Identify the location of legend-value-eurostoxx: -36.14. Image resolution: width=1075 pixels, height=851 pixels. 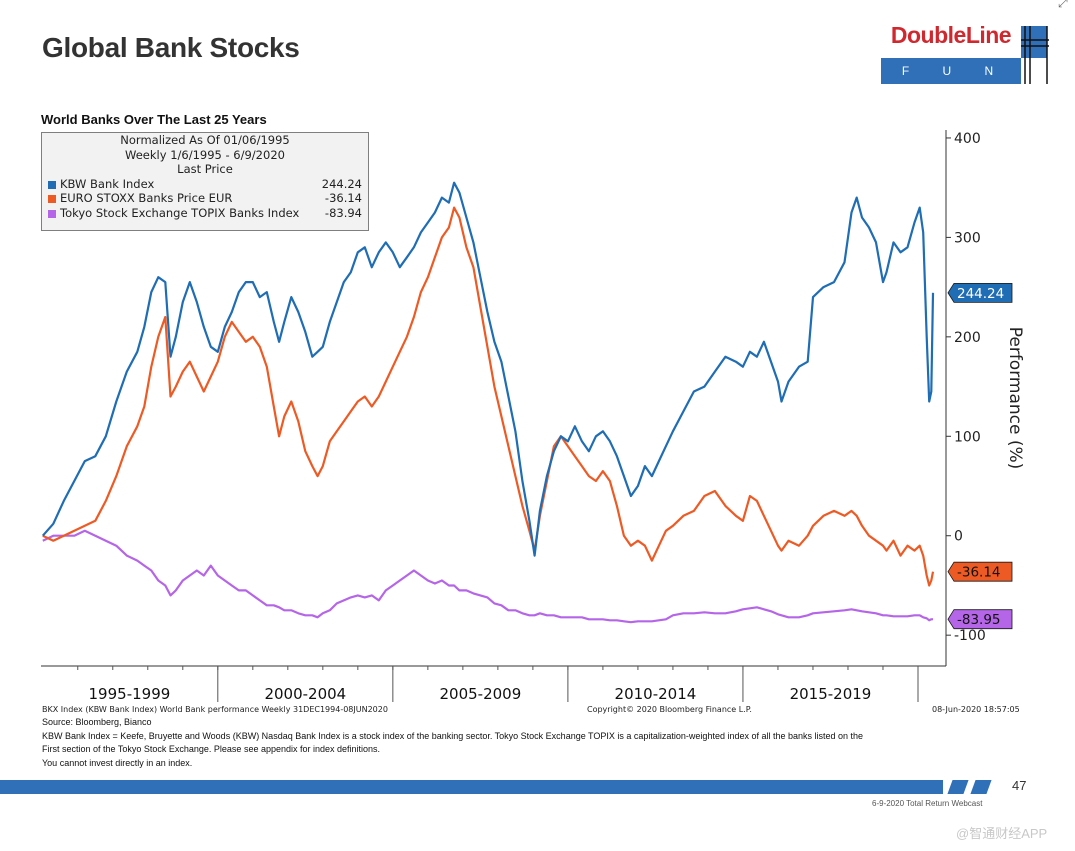
(343, 198).